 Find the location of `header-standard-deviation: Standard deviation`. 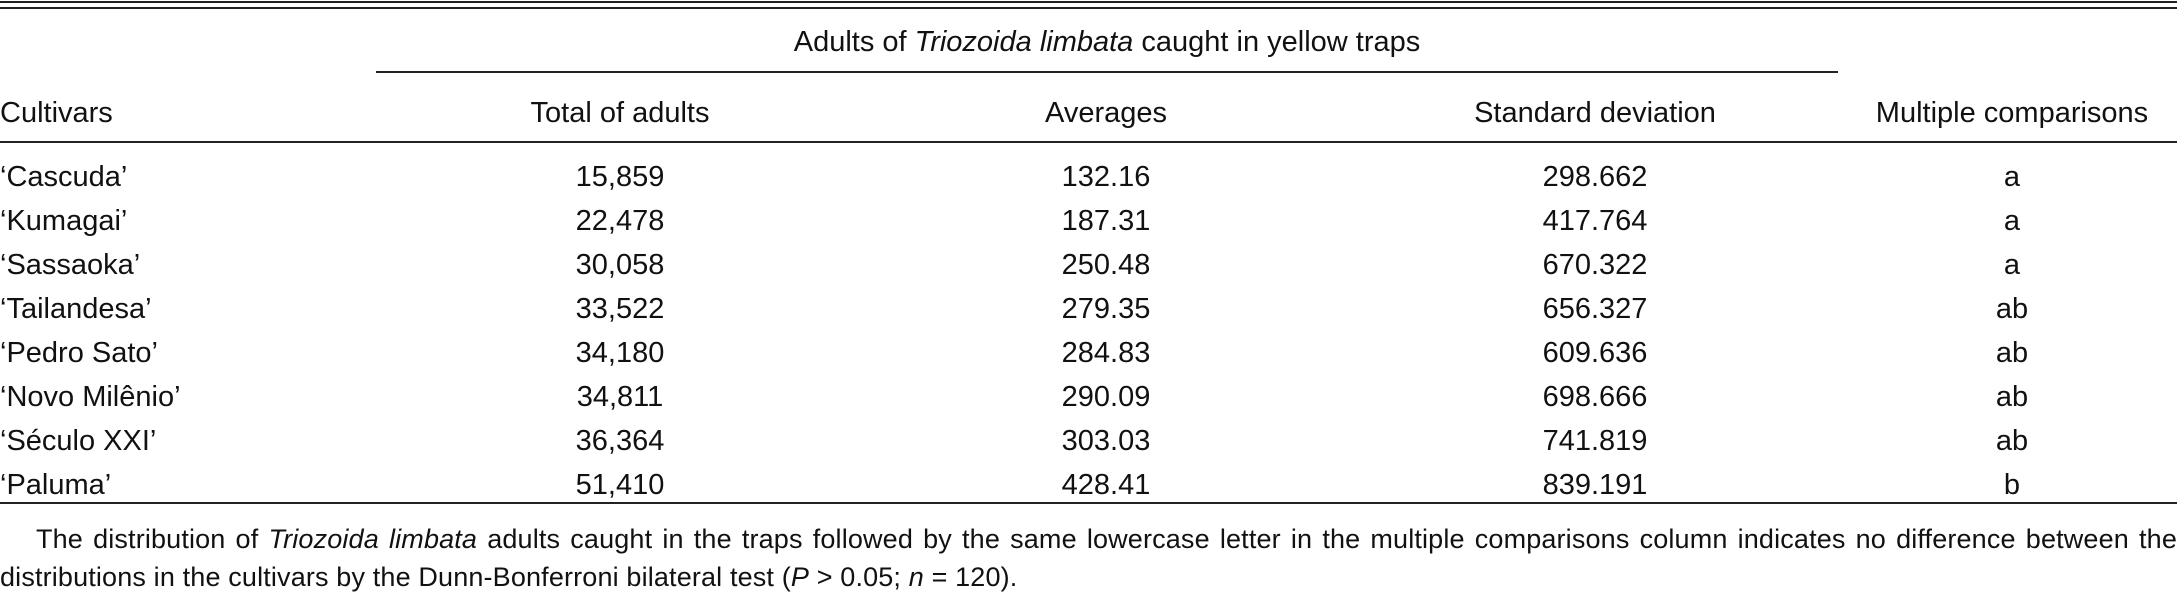

header-standard-deviation: Standard deviation is located at coordinates (1595, 113).